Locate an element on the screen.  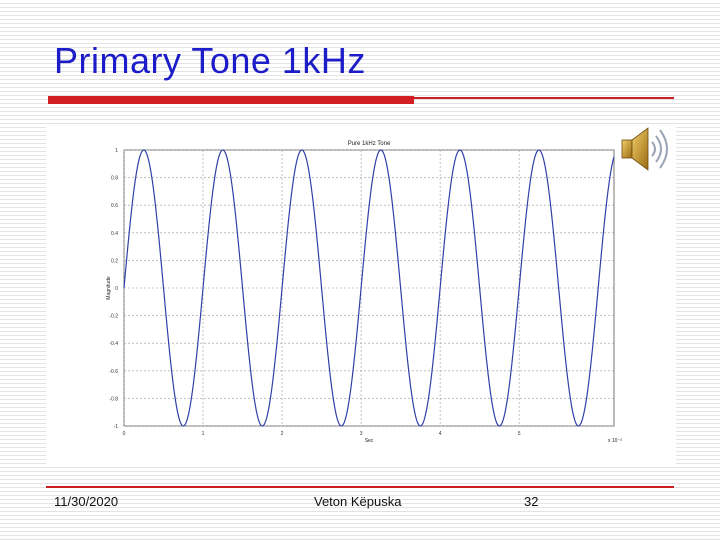
y-tick-label: 0.2 is located at coordinates (114, 261).